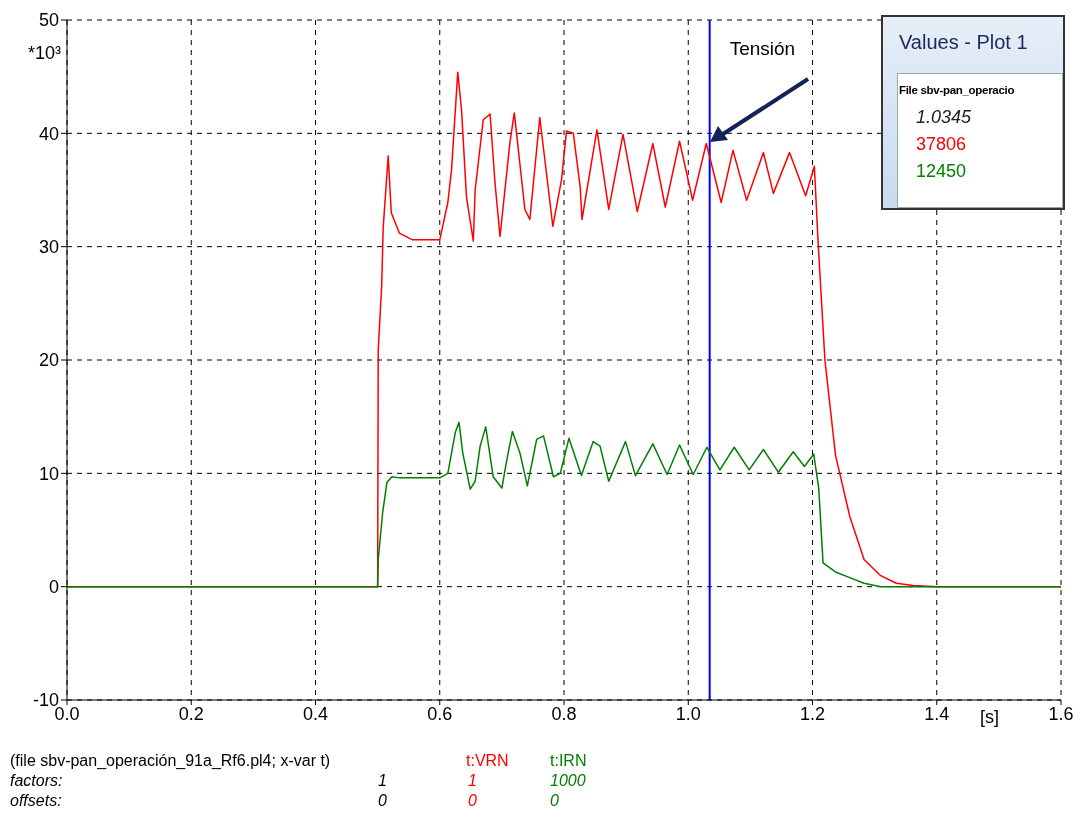  I want to click on x-tick-label: 1.2, so click(812, 713).